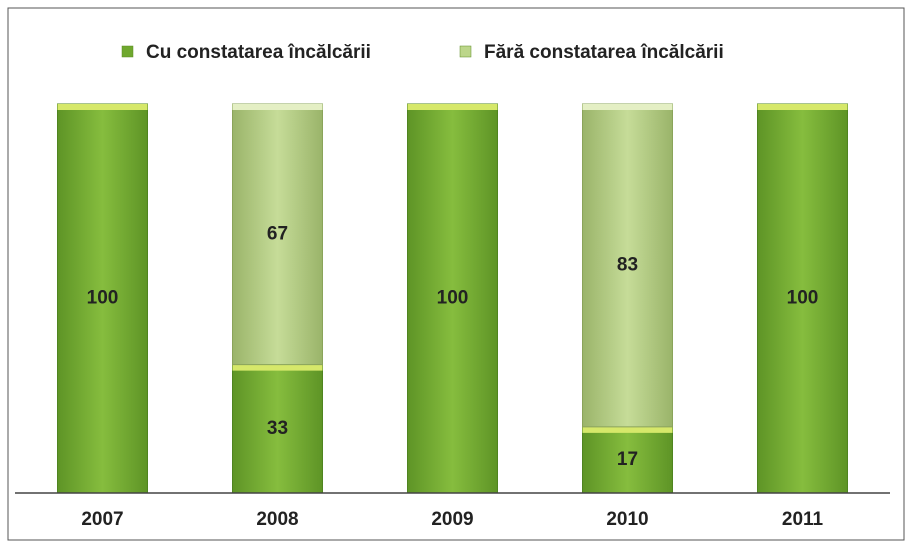  I want to click on value-label: 67, so click(277, 233).